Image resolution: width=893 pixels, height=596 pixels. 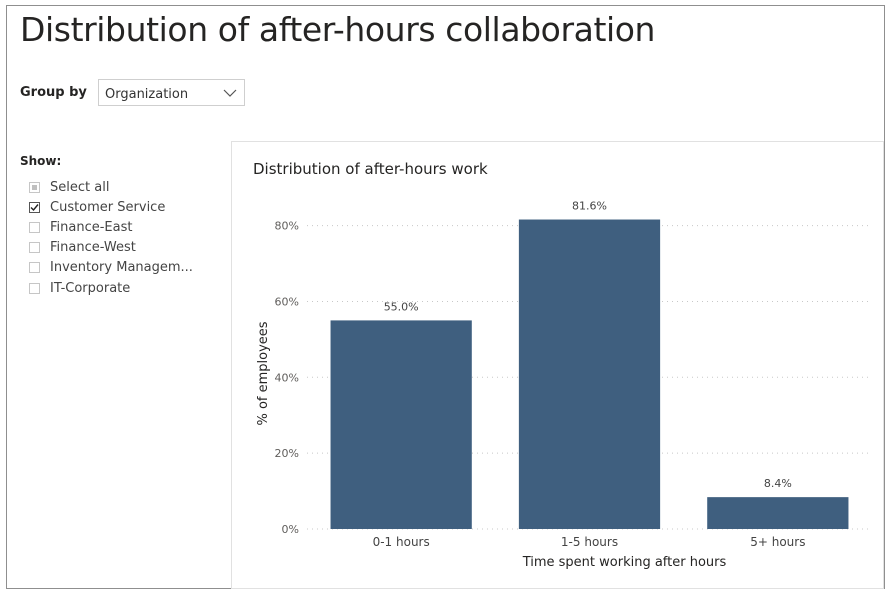 What do you see at coordinates (287, 301) in the screenshot?
I see `y-tick-label: 60%` at bounding box center [287, 301].